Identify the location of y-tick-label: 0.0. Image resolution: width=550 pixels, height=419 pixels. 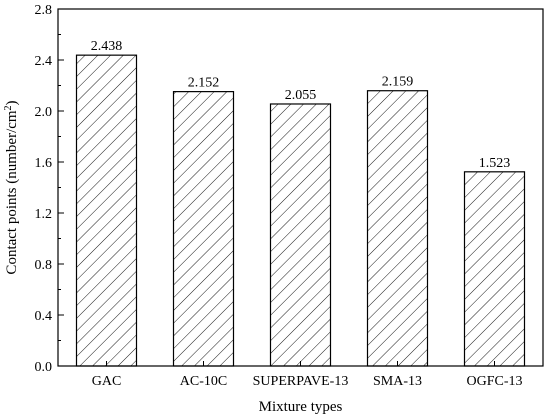
(44, 367).